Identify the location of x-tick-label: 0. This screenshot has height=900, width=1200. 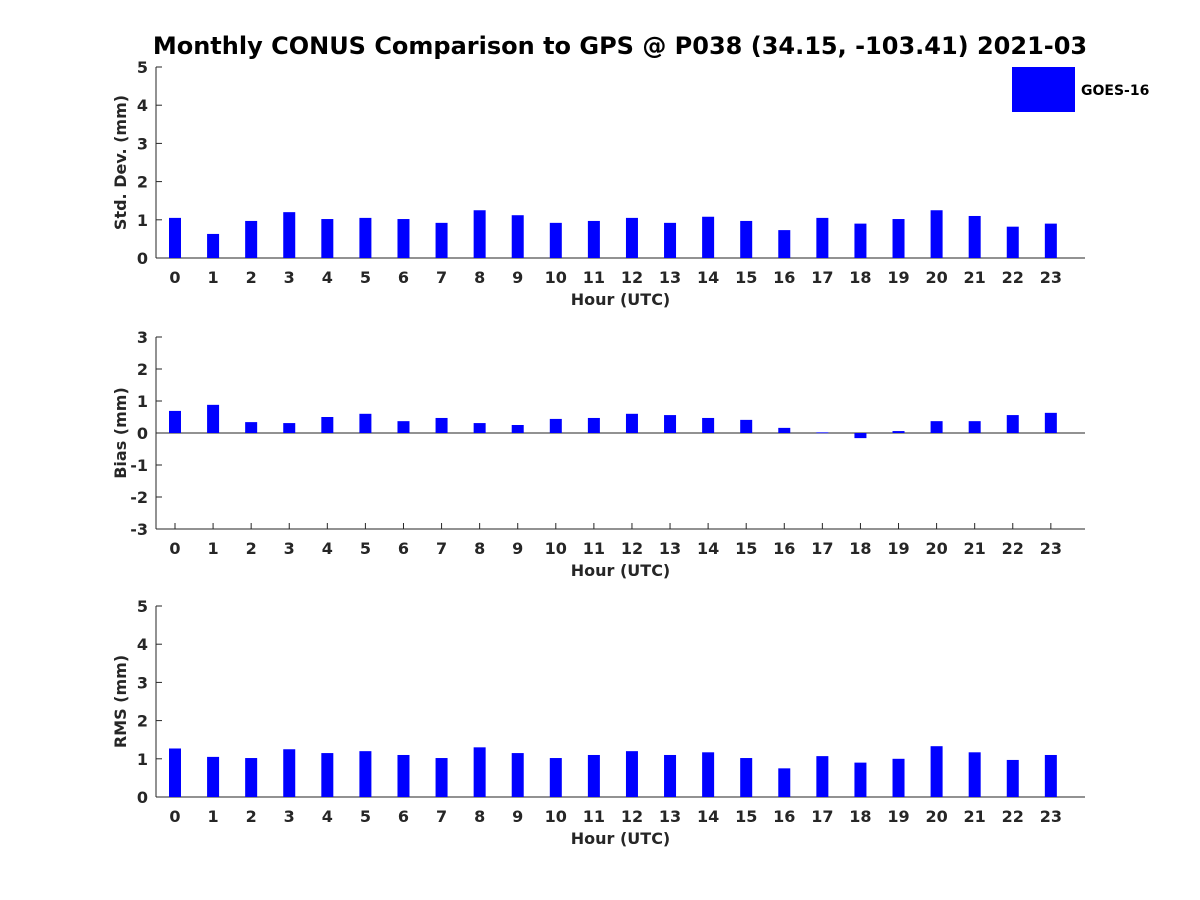
(174, 816).